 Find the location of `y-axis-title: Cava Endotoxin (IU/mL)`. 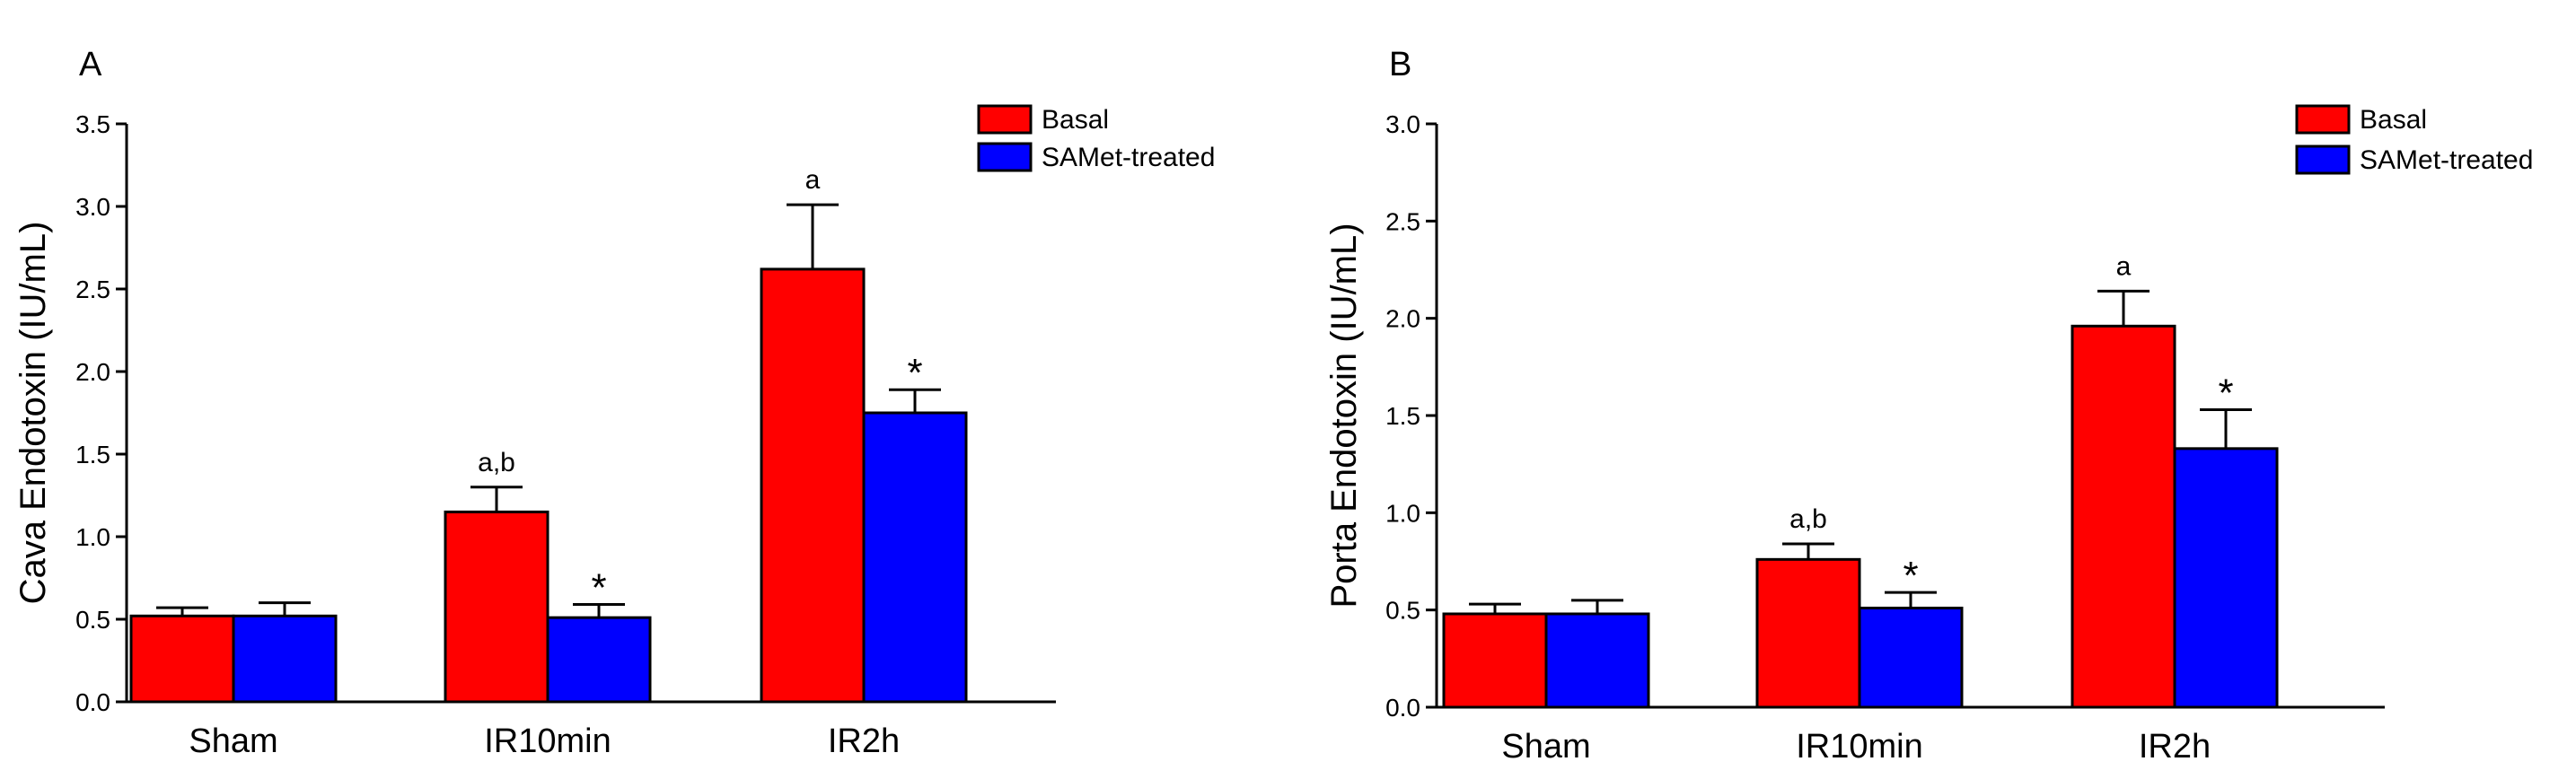

y-axis-title: Cava Endotoxin (IU/mL) is located at coordinates (33, 414).